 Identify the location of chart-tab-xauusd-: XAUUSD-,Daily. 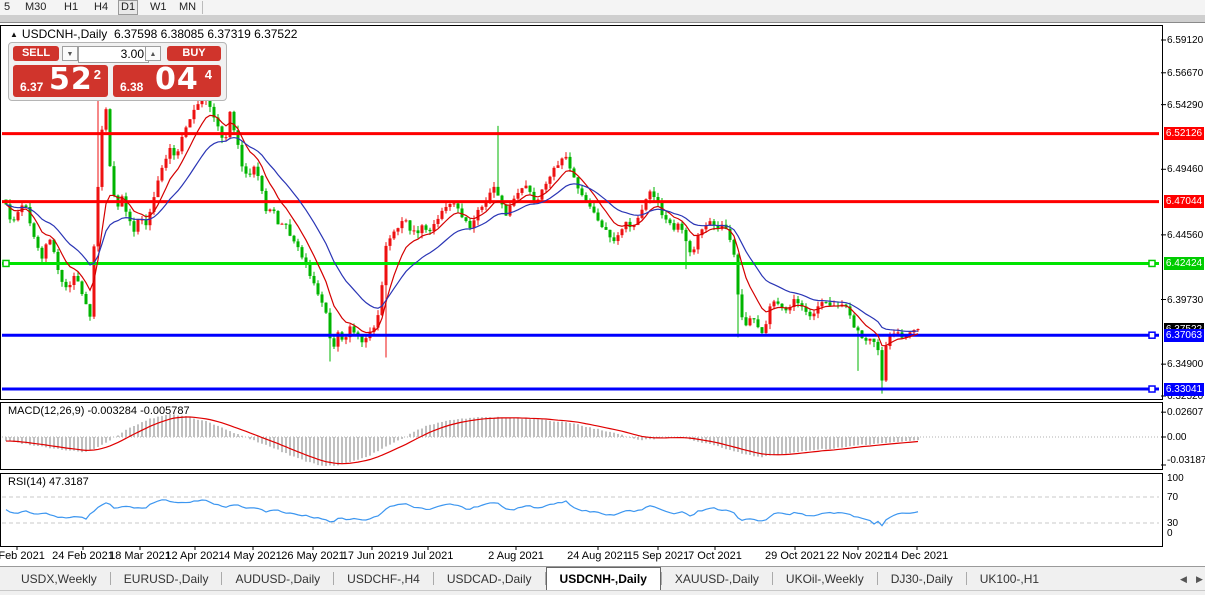
(716, 579).